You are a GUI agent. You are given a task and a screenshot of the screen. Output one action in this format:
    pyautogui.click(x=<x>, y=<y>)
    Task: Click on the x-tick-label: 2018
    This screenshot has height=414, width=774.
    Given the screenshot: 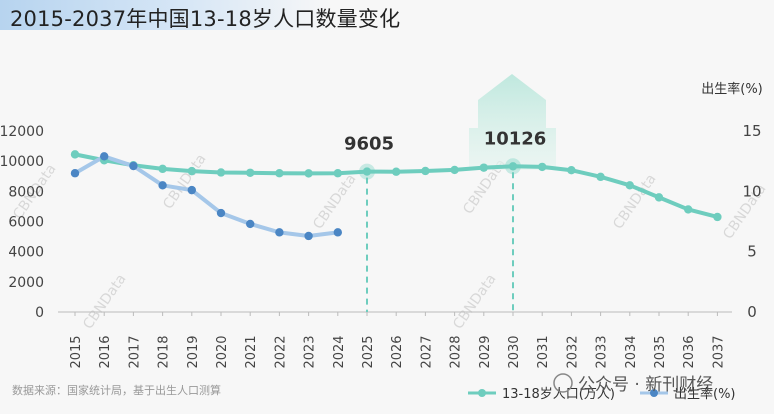 What is the action you would take?
    pyautogui.click(x=164, y=351)
    